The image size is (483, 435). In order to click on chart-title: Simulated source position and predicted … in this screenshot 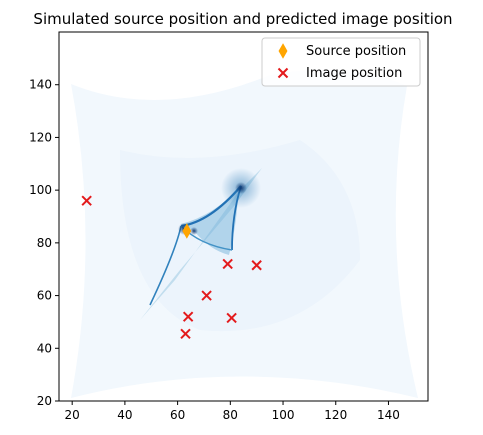, I will do `click(242, 19)`.